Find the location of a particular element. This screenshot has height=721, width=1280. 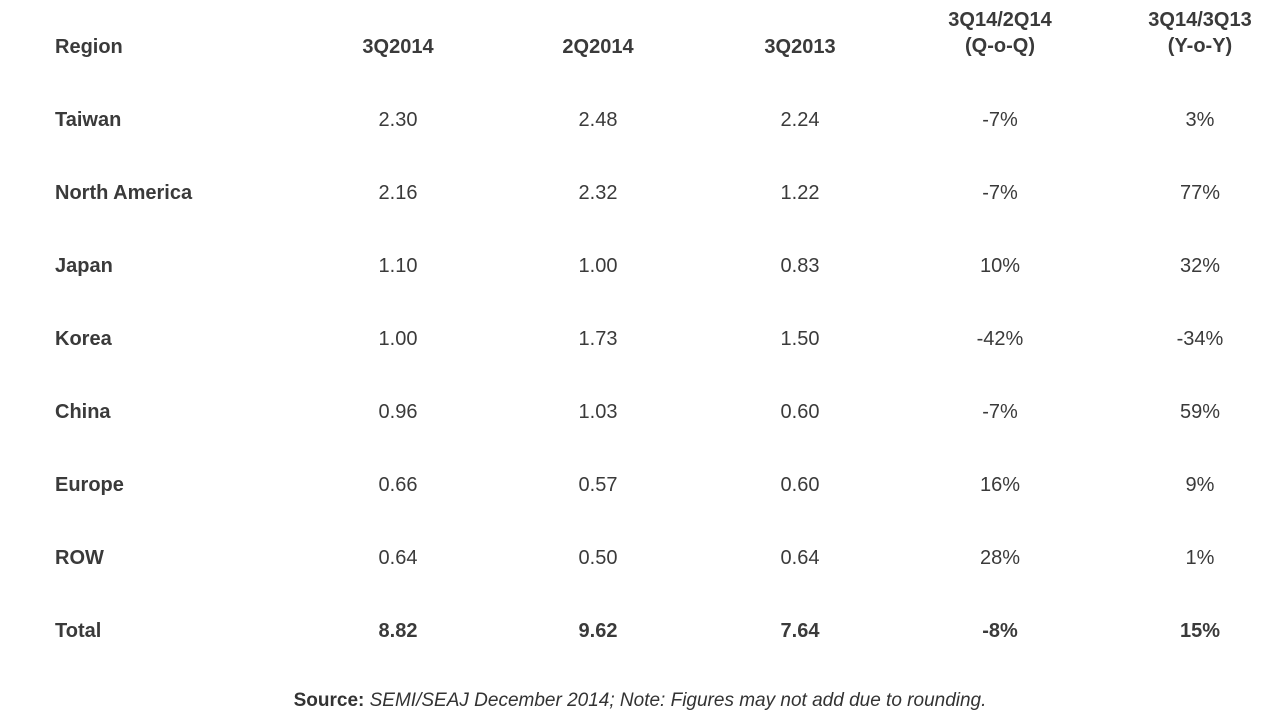

row-label: China is located at coordinates (83, 412).